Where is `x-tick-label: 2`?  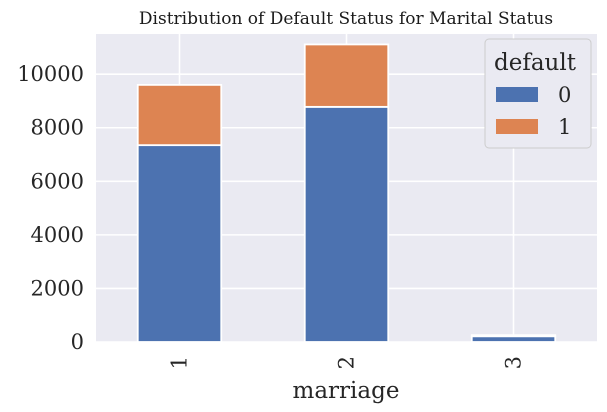
x-tick-label: 2 is located at coordinates (347, 362).